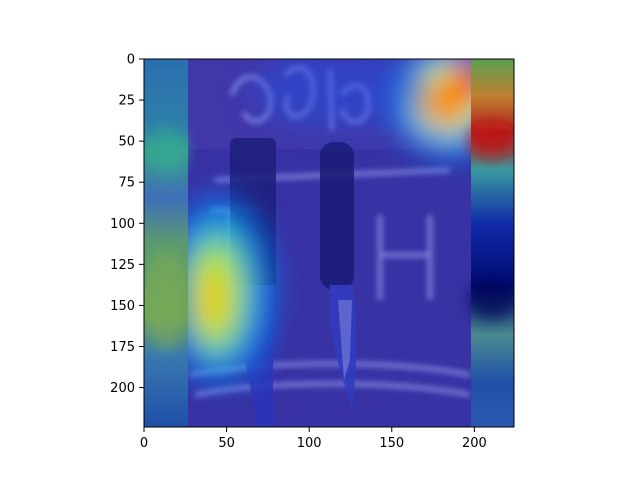 This screenshot has width=640, height=480. I want to click on y-tick-label: 125, so click(122, 265).